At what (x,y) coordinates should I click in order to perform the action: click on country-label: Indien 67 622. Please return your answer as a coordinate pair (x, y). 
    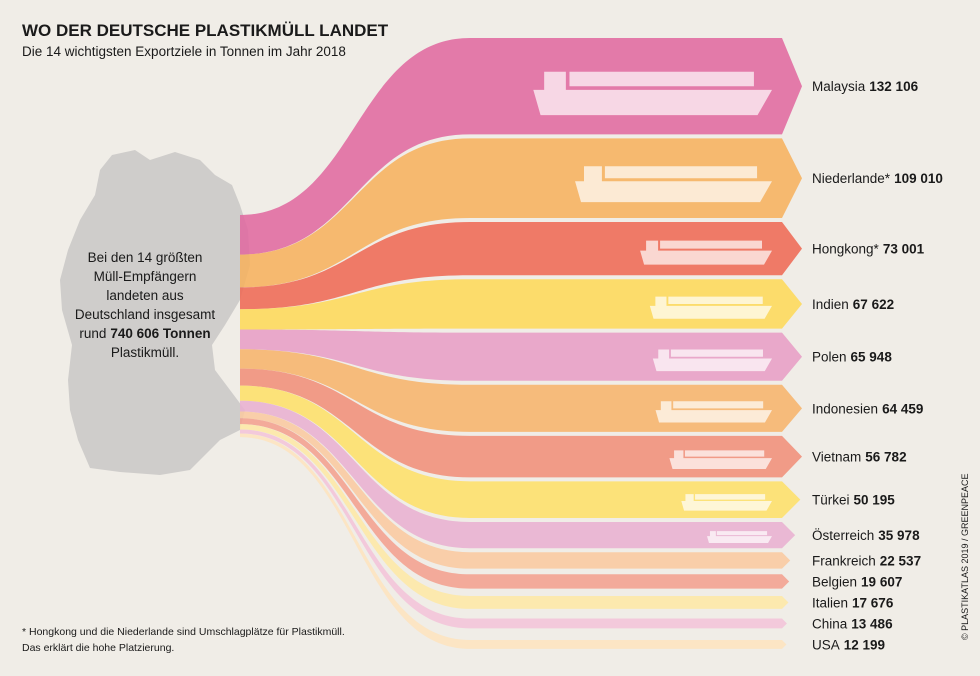
    Looking at the image, I should click on (853, 304).